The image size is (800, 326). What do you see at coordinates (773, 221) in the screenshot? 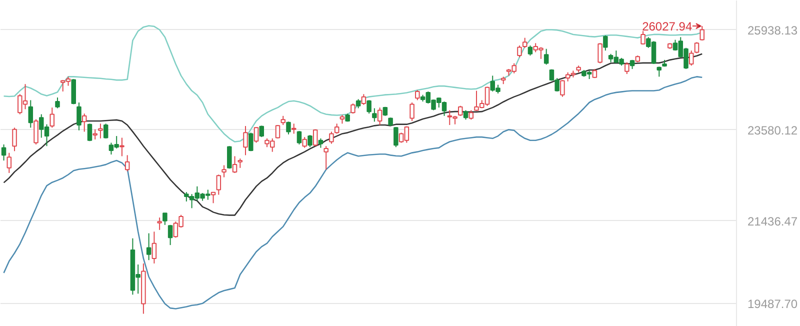
I see `y-tick-label: 21436.47` at bounding box center [773, 221].